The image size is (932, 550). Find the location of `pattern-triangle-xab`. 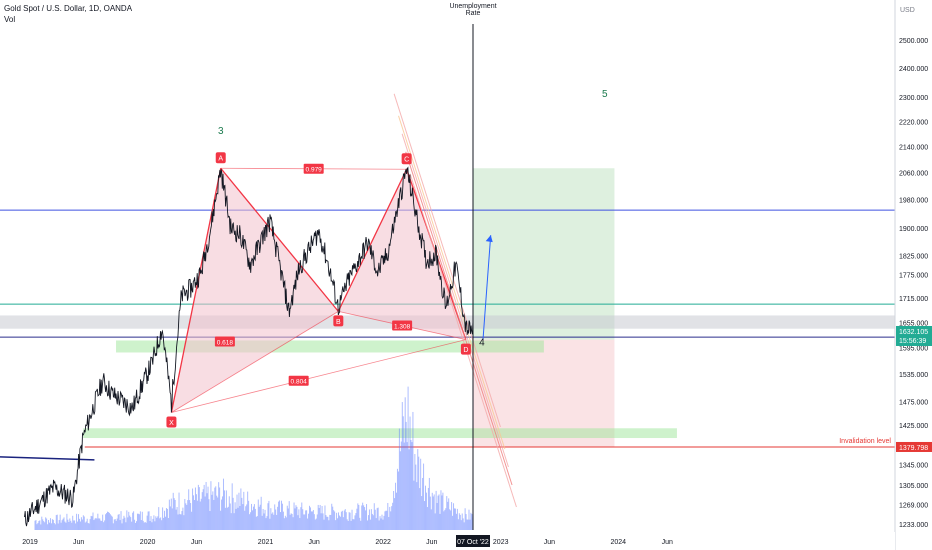

pattern-triangle-xab is located at coordinates (255, 290).